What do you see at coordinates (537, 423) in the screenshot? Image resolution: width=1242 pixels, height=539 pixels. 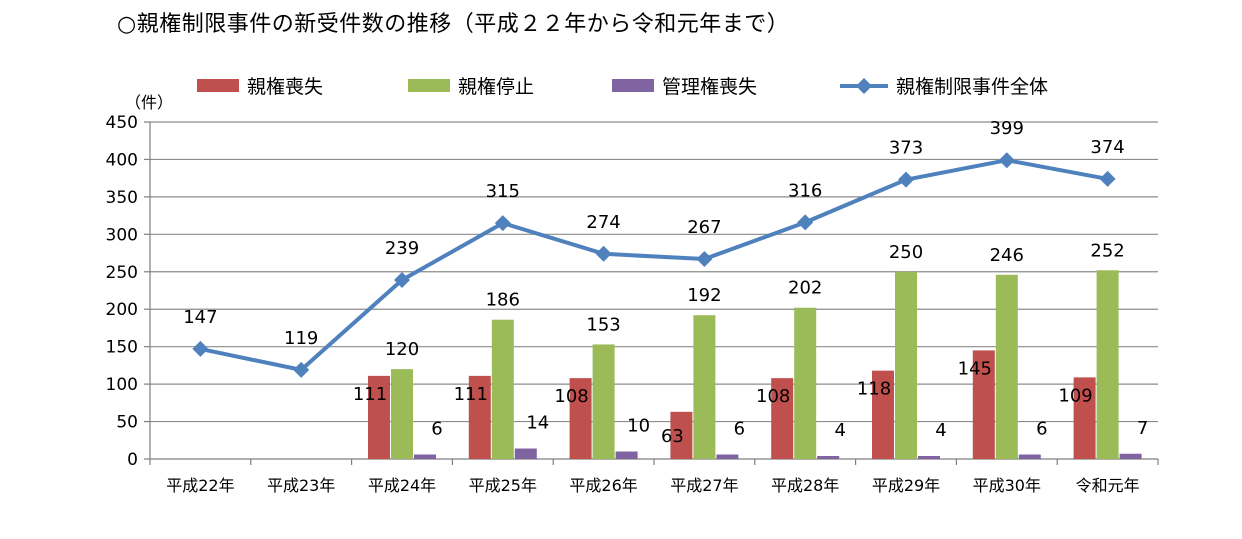 I see `data-label: 14` at bounding box center [537, 423].